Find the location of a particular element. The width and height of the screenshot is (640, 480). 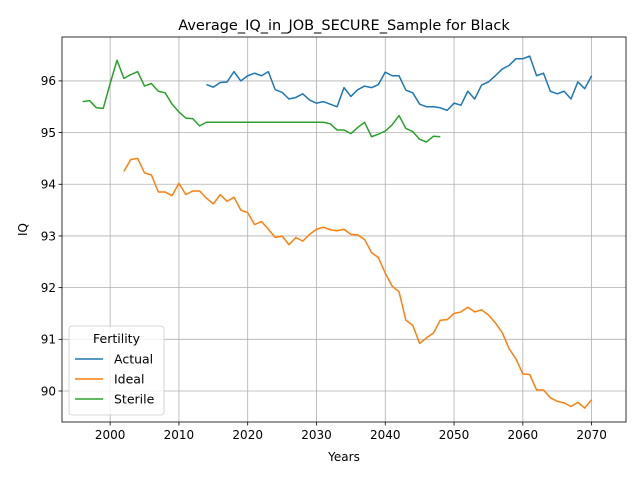

x-tick-label: 2070 is located at coordinates (591, 435).